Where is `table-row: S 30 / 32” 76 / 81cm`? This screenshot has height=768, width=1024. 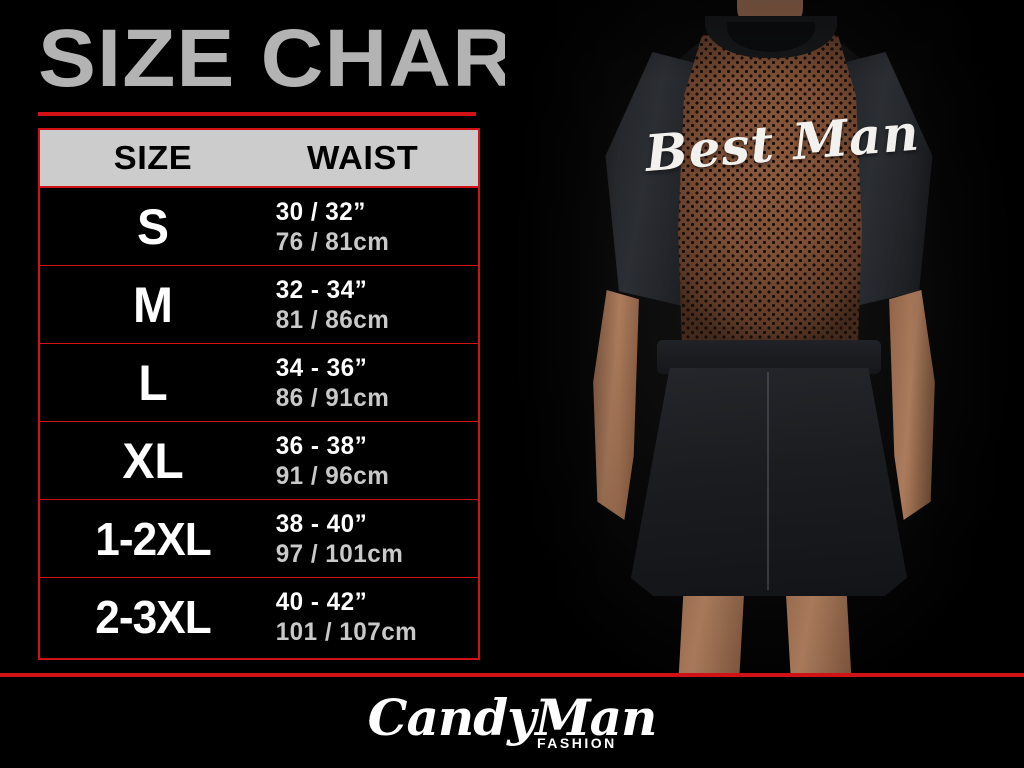
table-row: S 30 / 32” 76 / 81cm is located at coordinates (259, 227).